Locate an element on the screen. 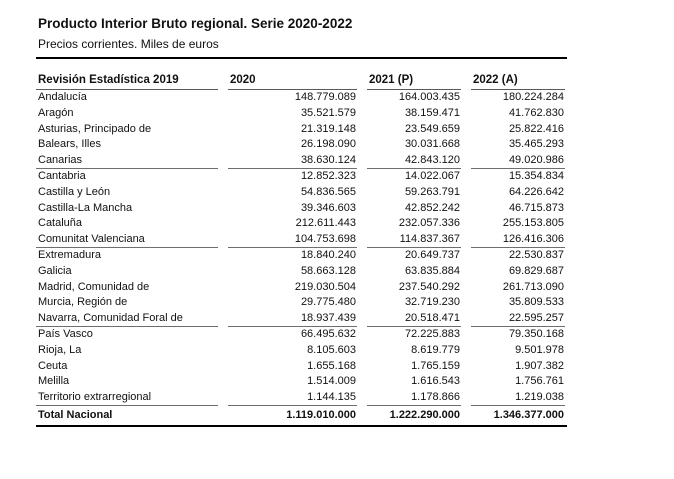  value-2021: 59.263.791 is located at coordinates (432, 191).